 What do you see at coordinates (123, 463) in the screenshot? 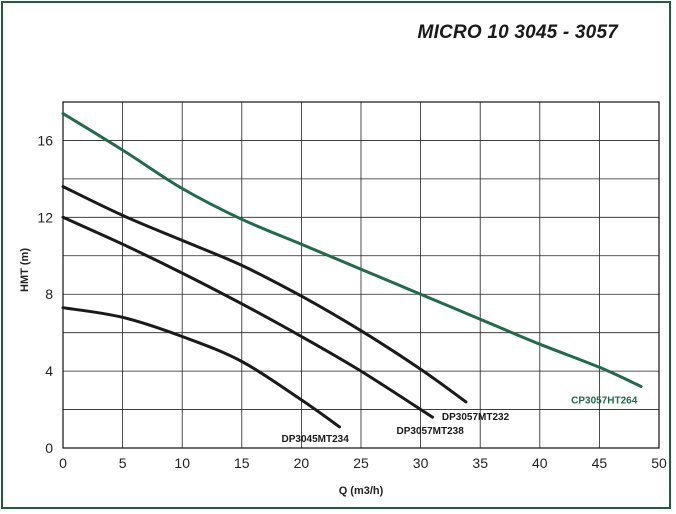
I see `x-tick-label: 5` at bounding box center [123, 463].